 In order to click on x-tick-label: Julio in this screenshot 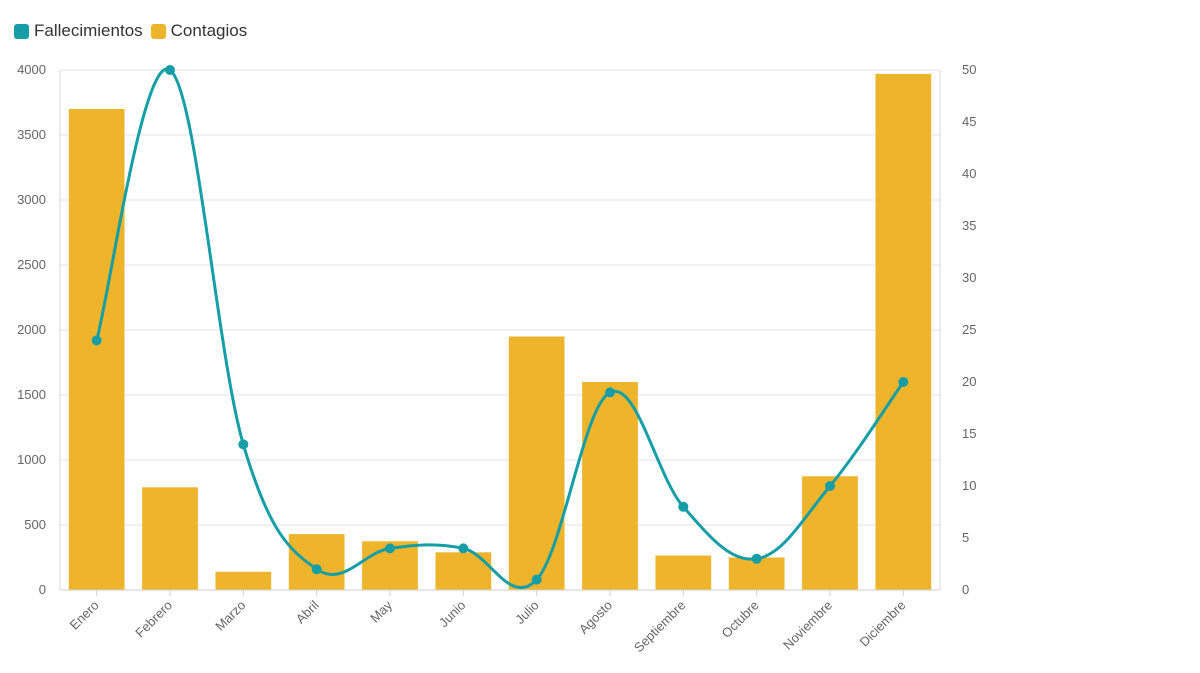, I will do `click(527, 613)`.